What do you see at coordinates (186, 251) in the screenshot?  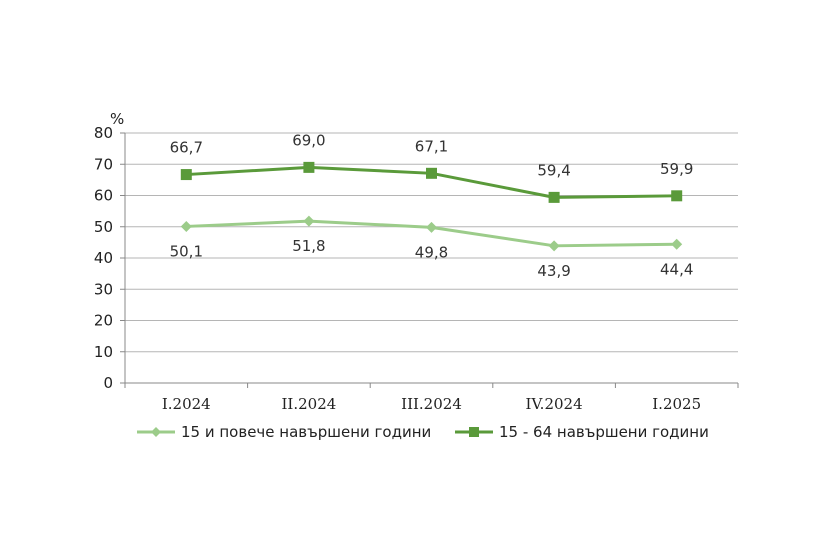 I see `data-label: 50,1` at bounding box center [186, 251].